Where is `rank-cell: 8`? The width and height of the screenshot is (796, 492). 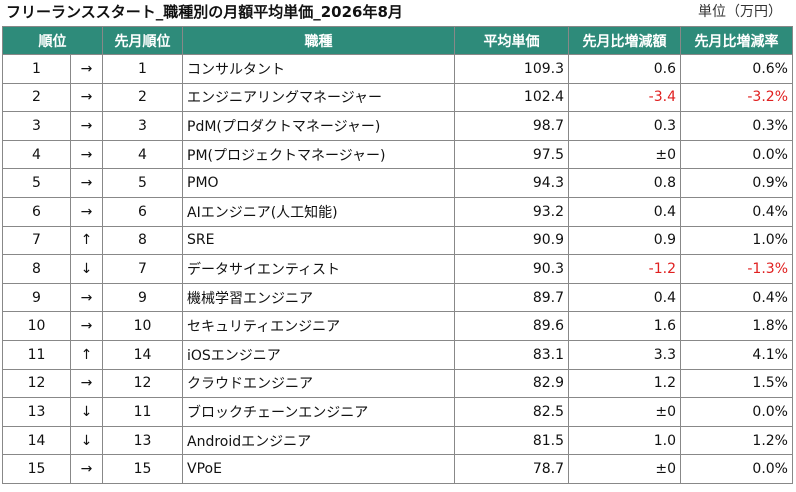 rank-cell: 8 is located at coordinates (36, 269).